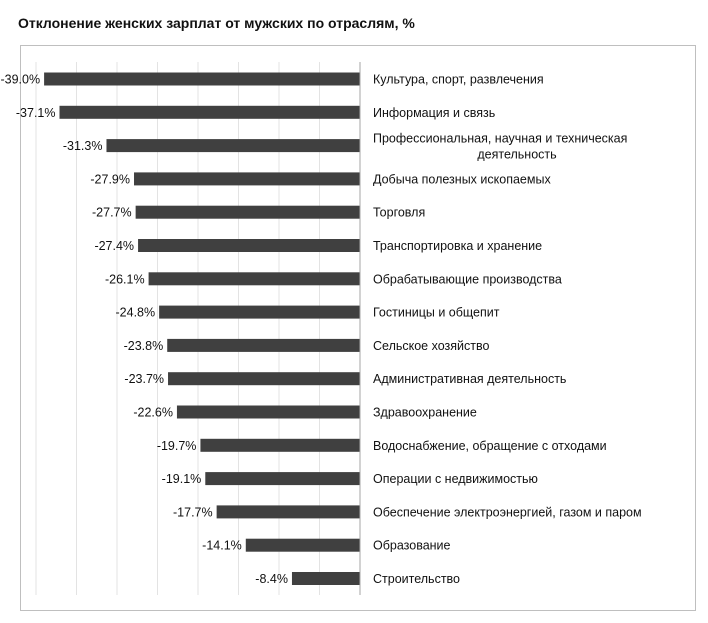  Describe the element at coordinates (222, 546) in the screenshot. I see `value-label: -14.1%` at that location.